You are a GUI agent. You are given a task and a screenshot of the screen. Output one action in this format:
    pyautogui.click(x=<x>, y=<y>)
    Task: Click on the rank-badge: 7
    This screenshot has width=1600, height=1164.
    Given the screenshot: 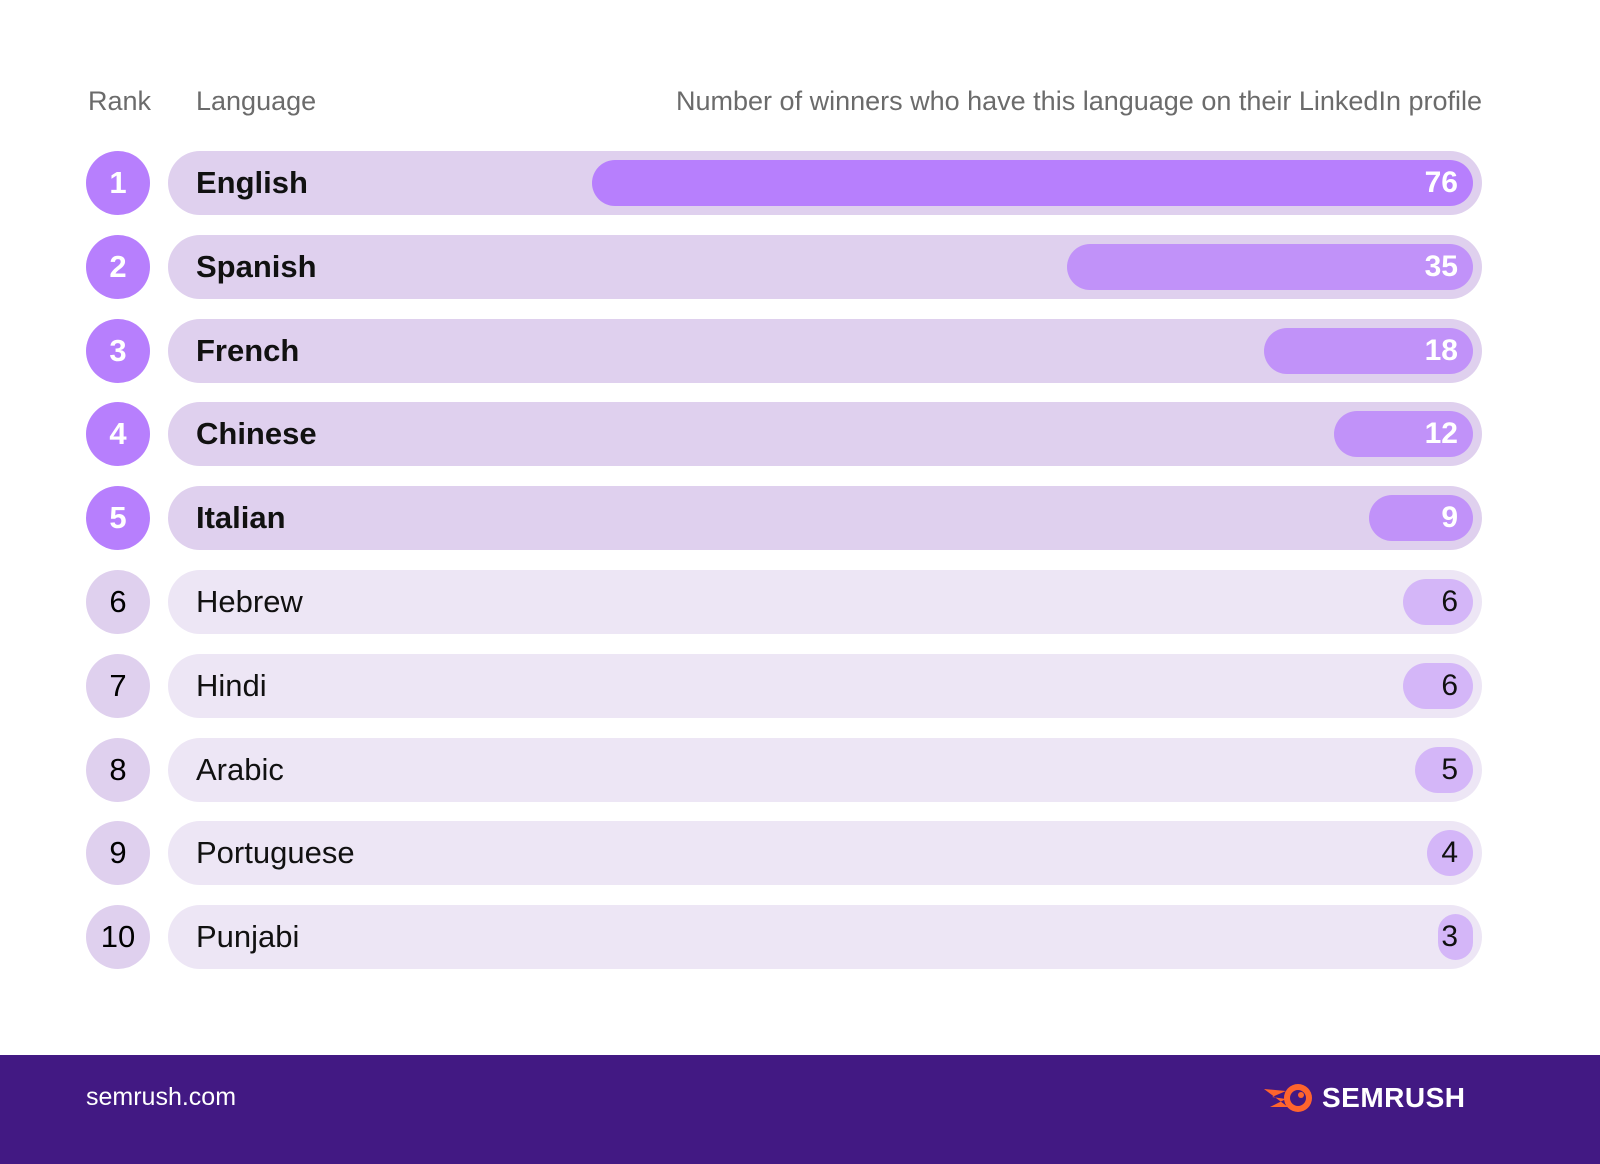 What is the action you would take?
    pyautogui.click(x=118, y=685)
    